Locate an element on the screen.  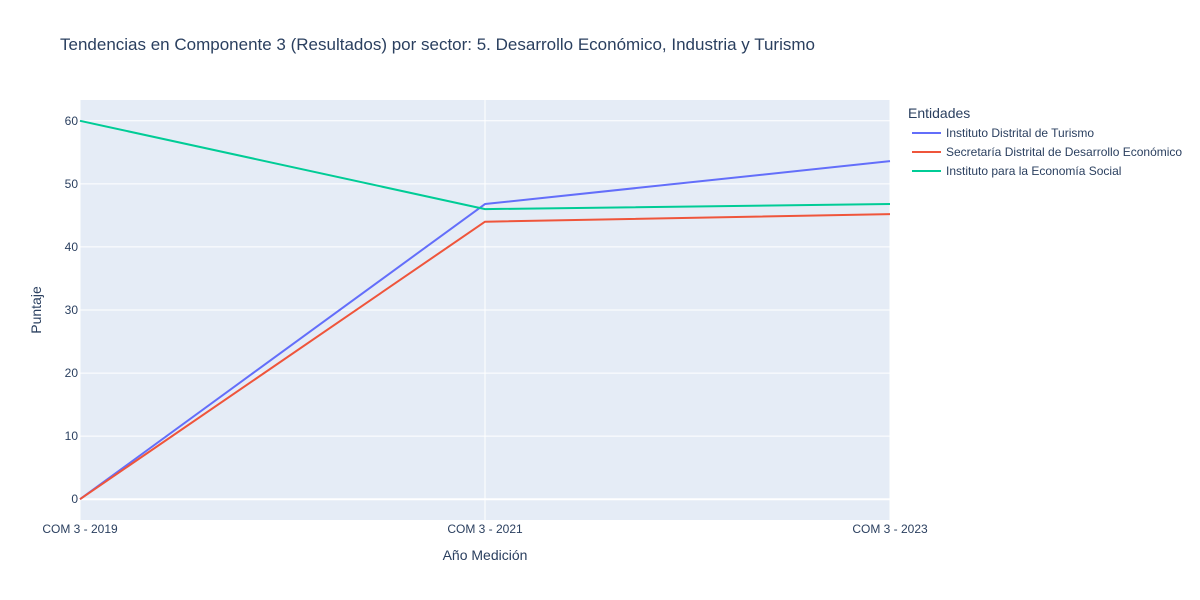
y-tick-label: 10 is located at coordinates (72, 436).